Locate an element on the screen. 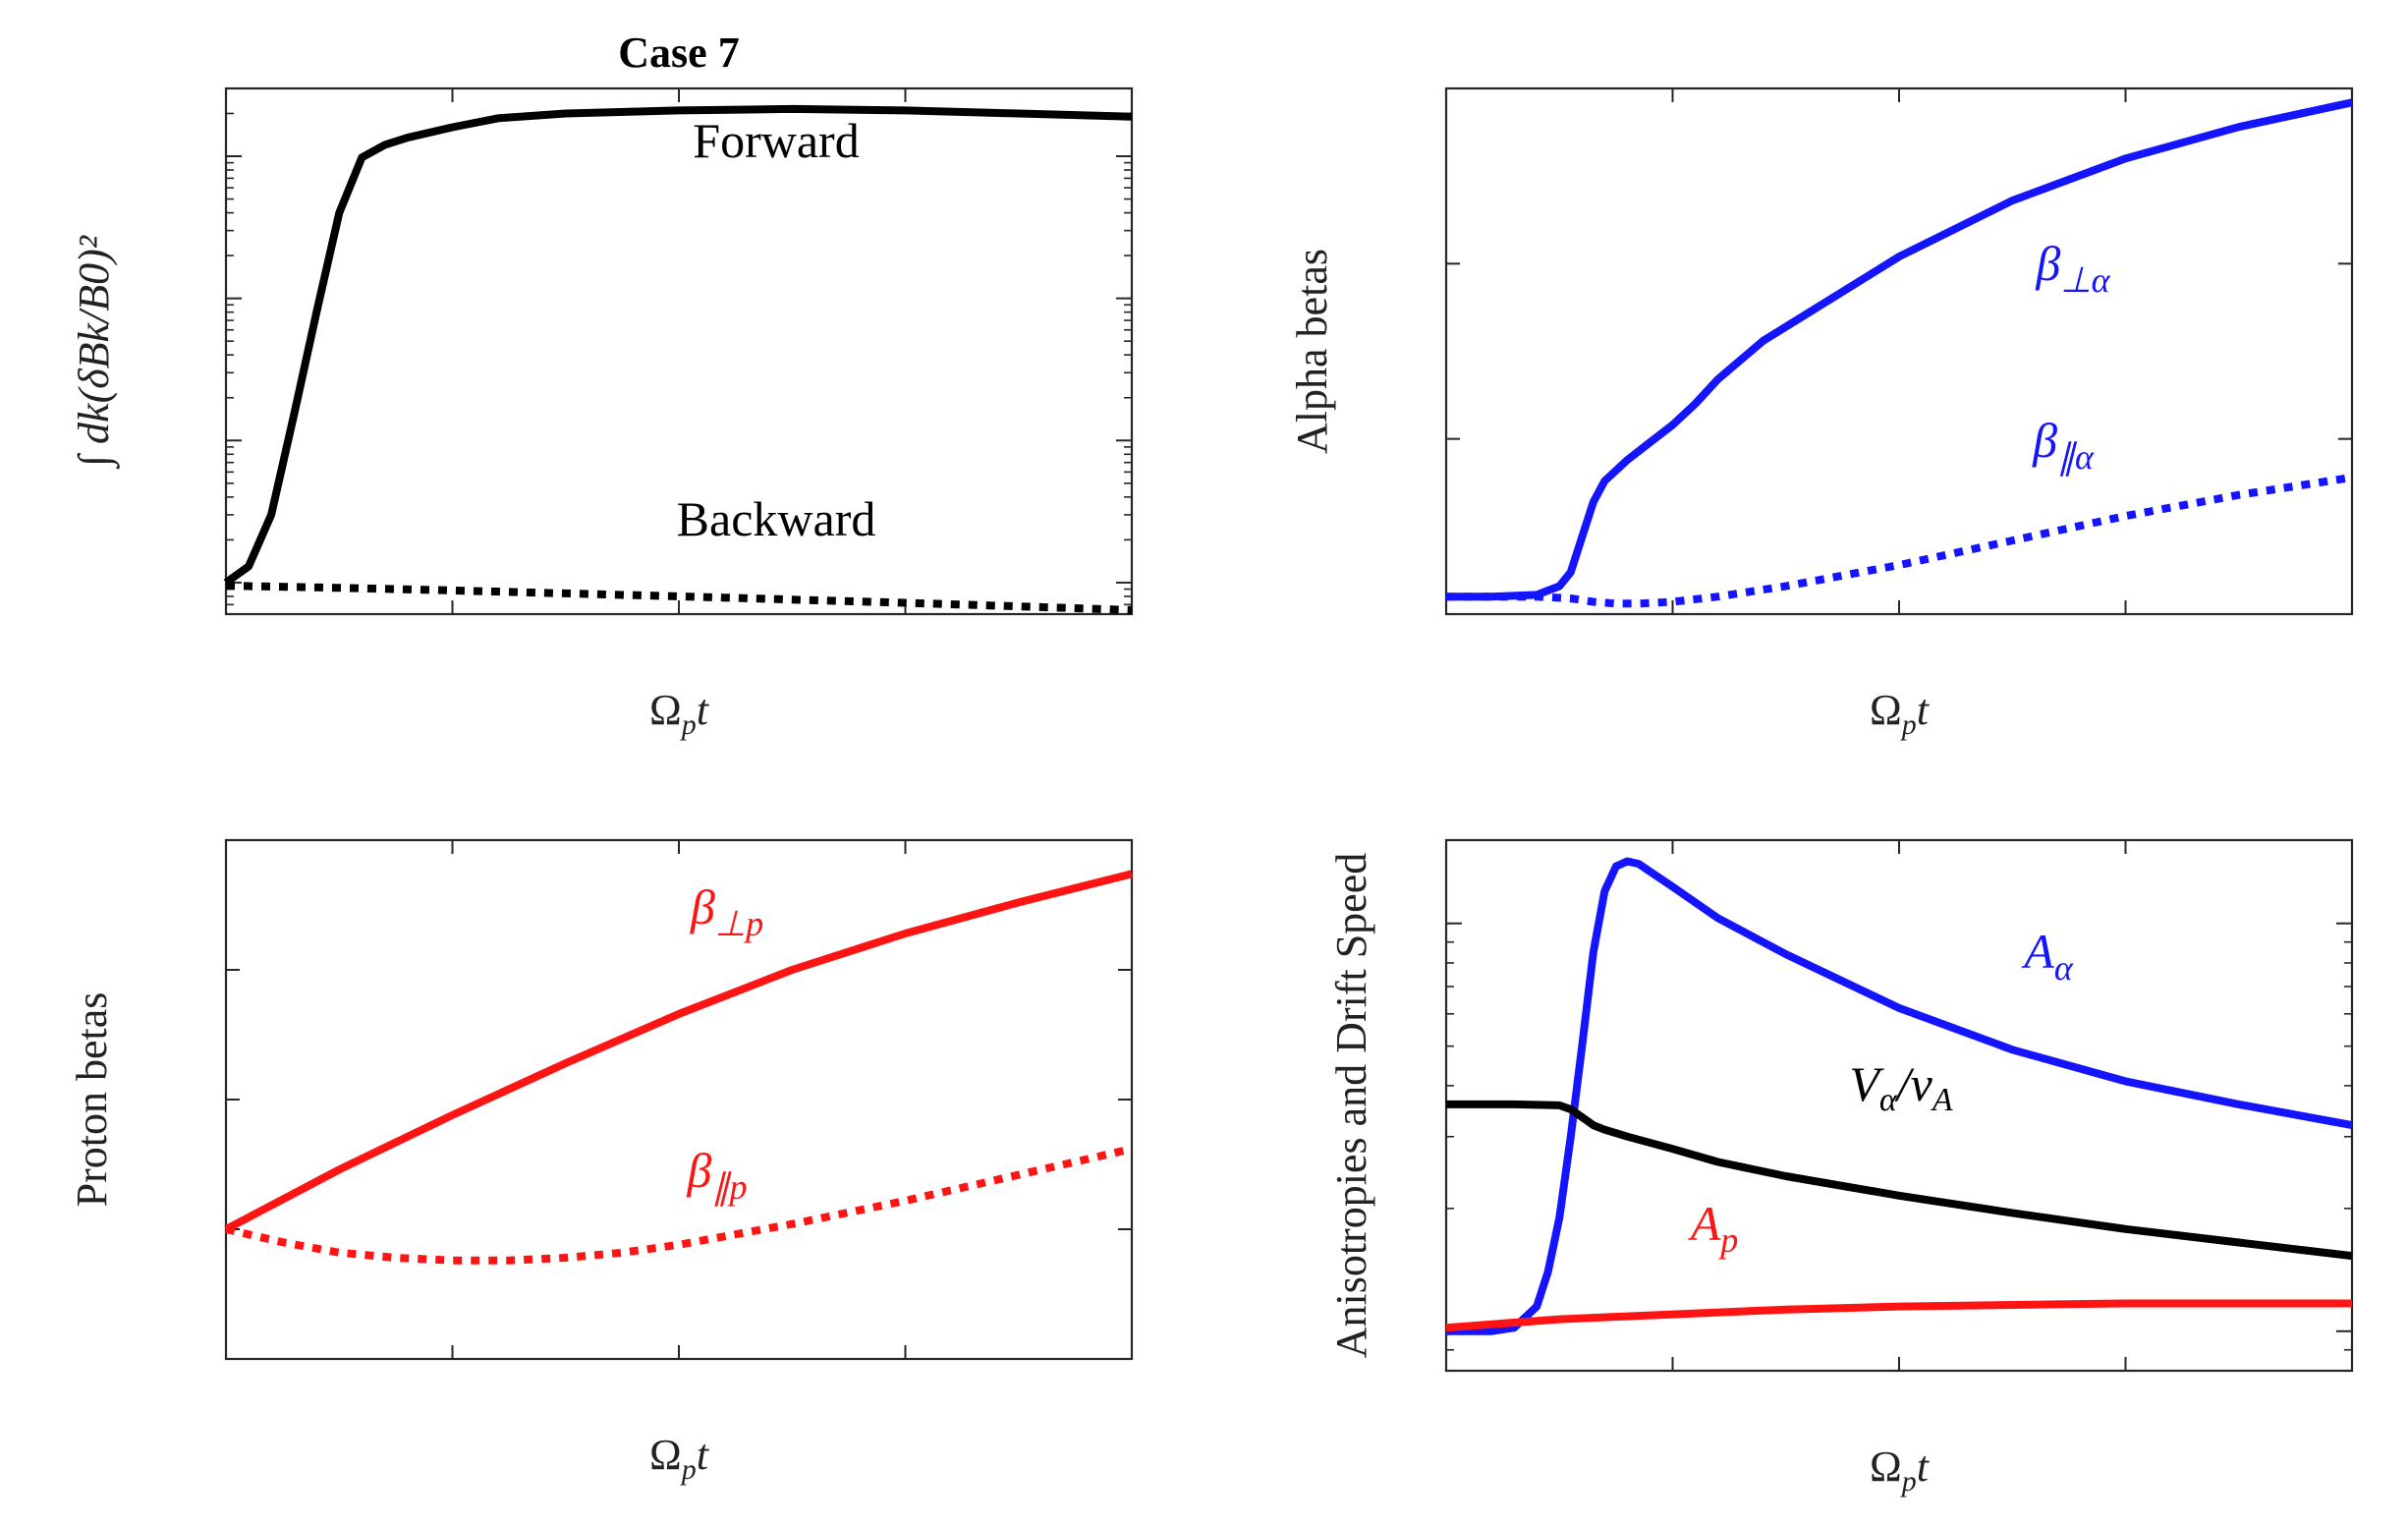 The image size is (2408, 1526). series-label-1: β⊥α is located at coordinates (2072, 268).